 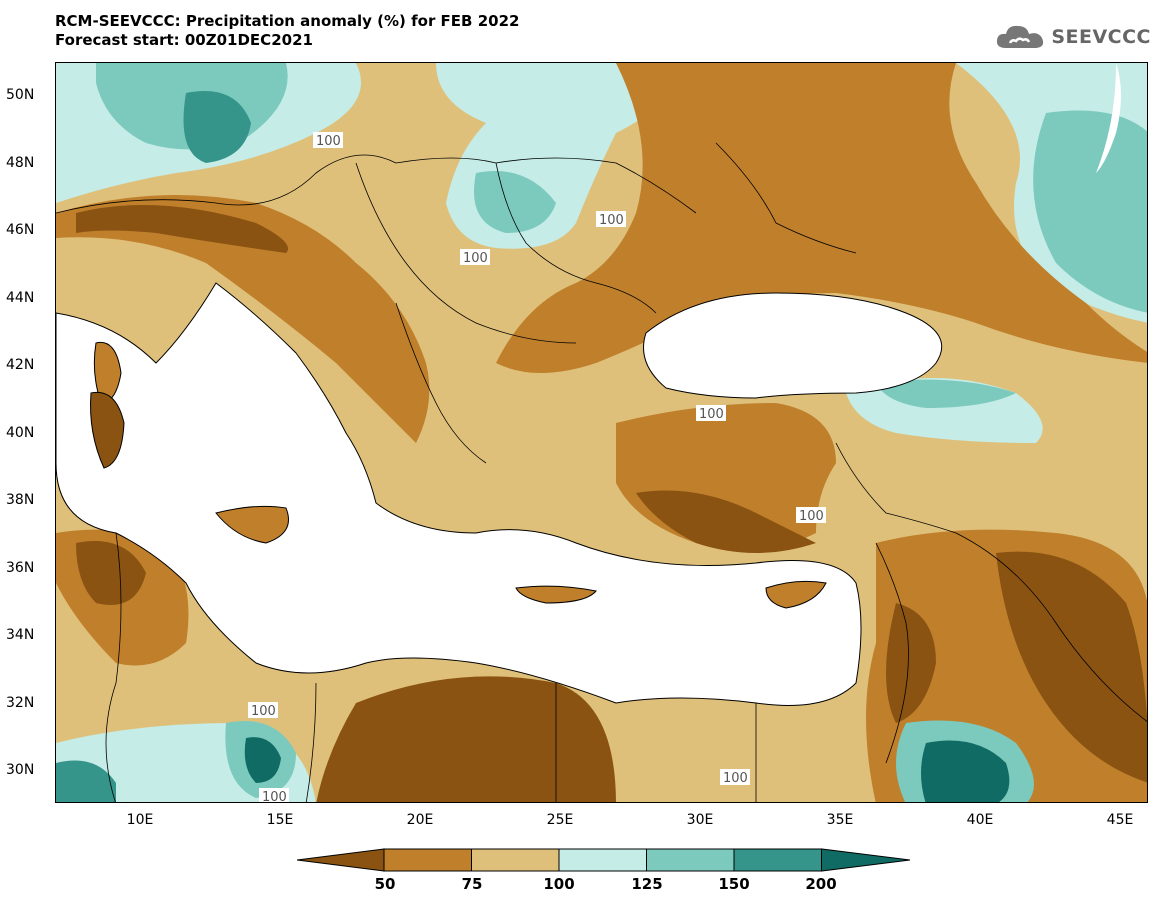 What do you see at coordinates (262, 760) in the screenshot?
I see `field-above-200-libya` at bounding box center [262, 760].